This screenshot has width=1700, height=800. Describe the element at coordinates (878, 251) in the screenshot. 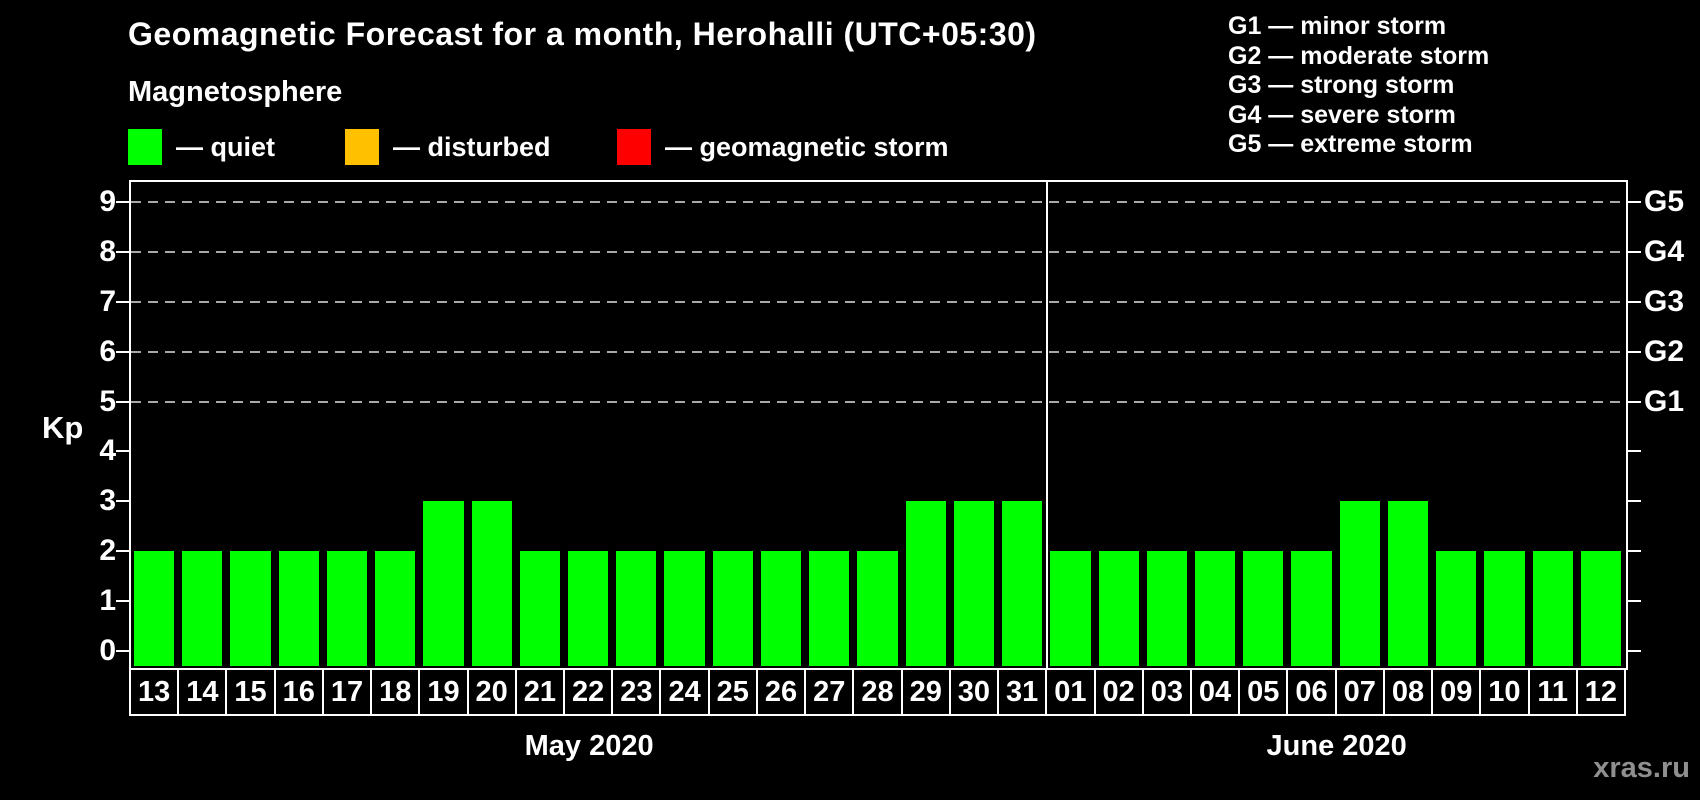

I see `gridline-kp8` at that location.